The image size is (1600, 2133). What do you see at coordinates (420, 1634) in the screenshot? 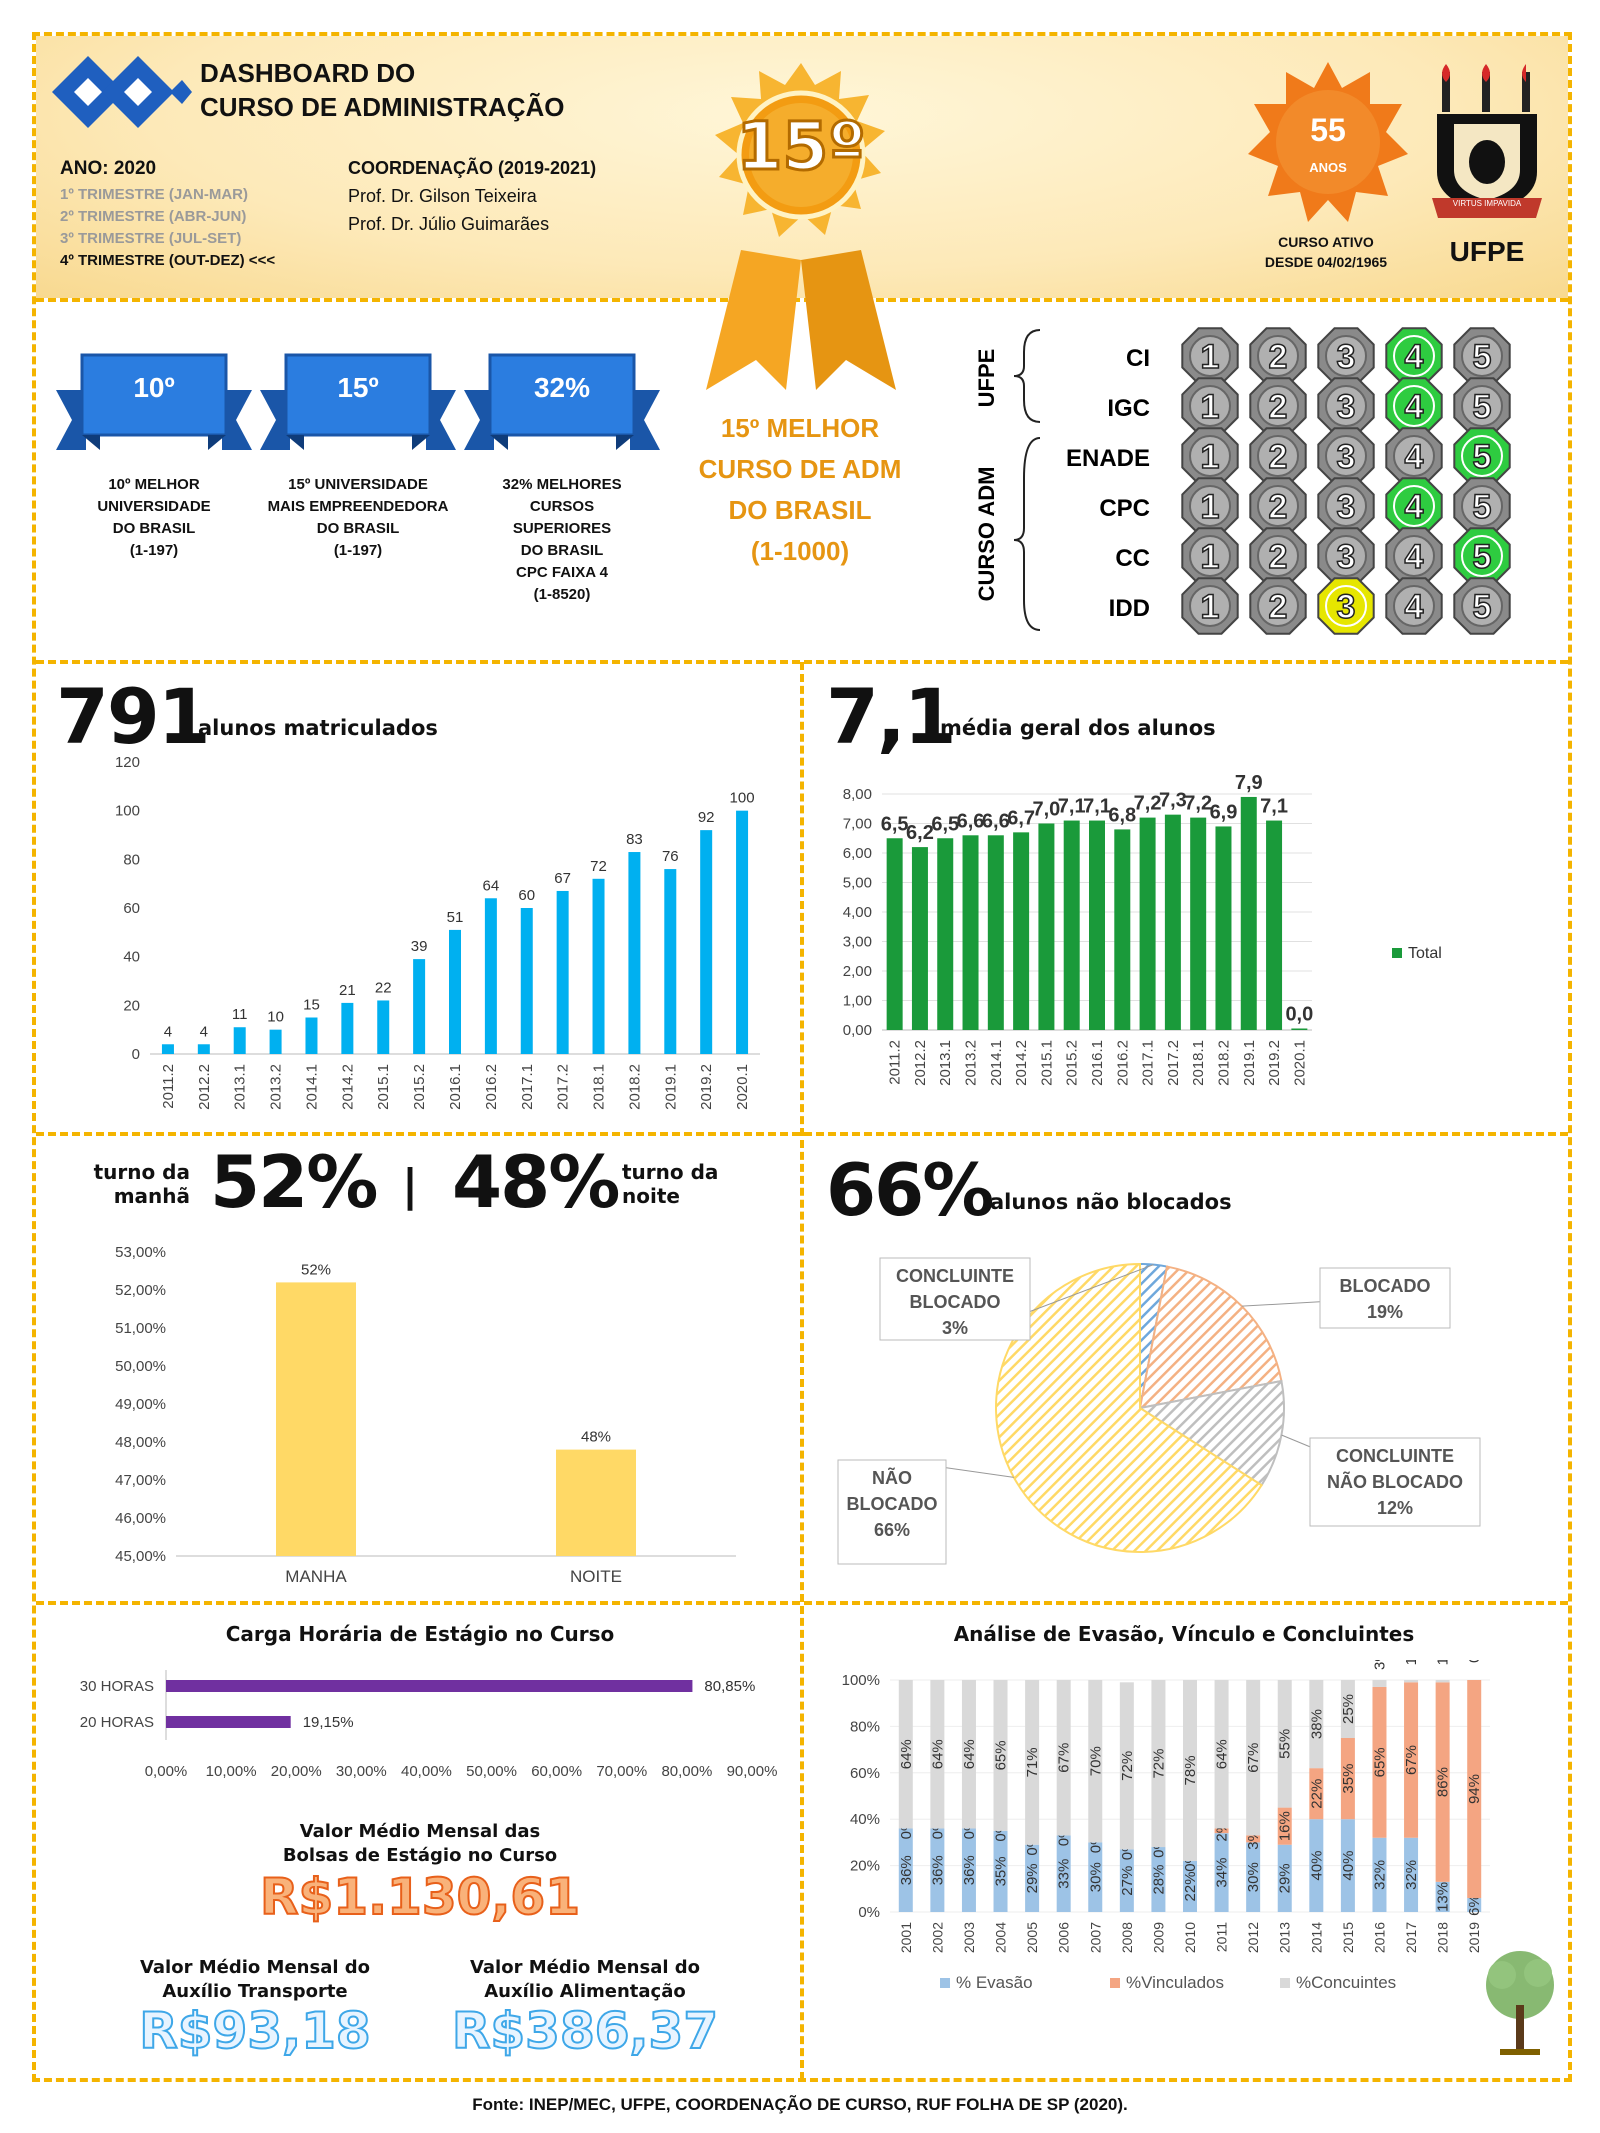
I see `internship-chart-title: Carga Horária de Estágio no Curso` at bounding box center [420, 1634].